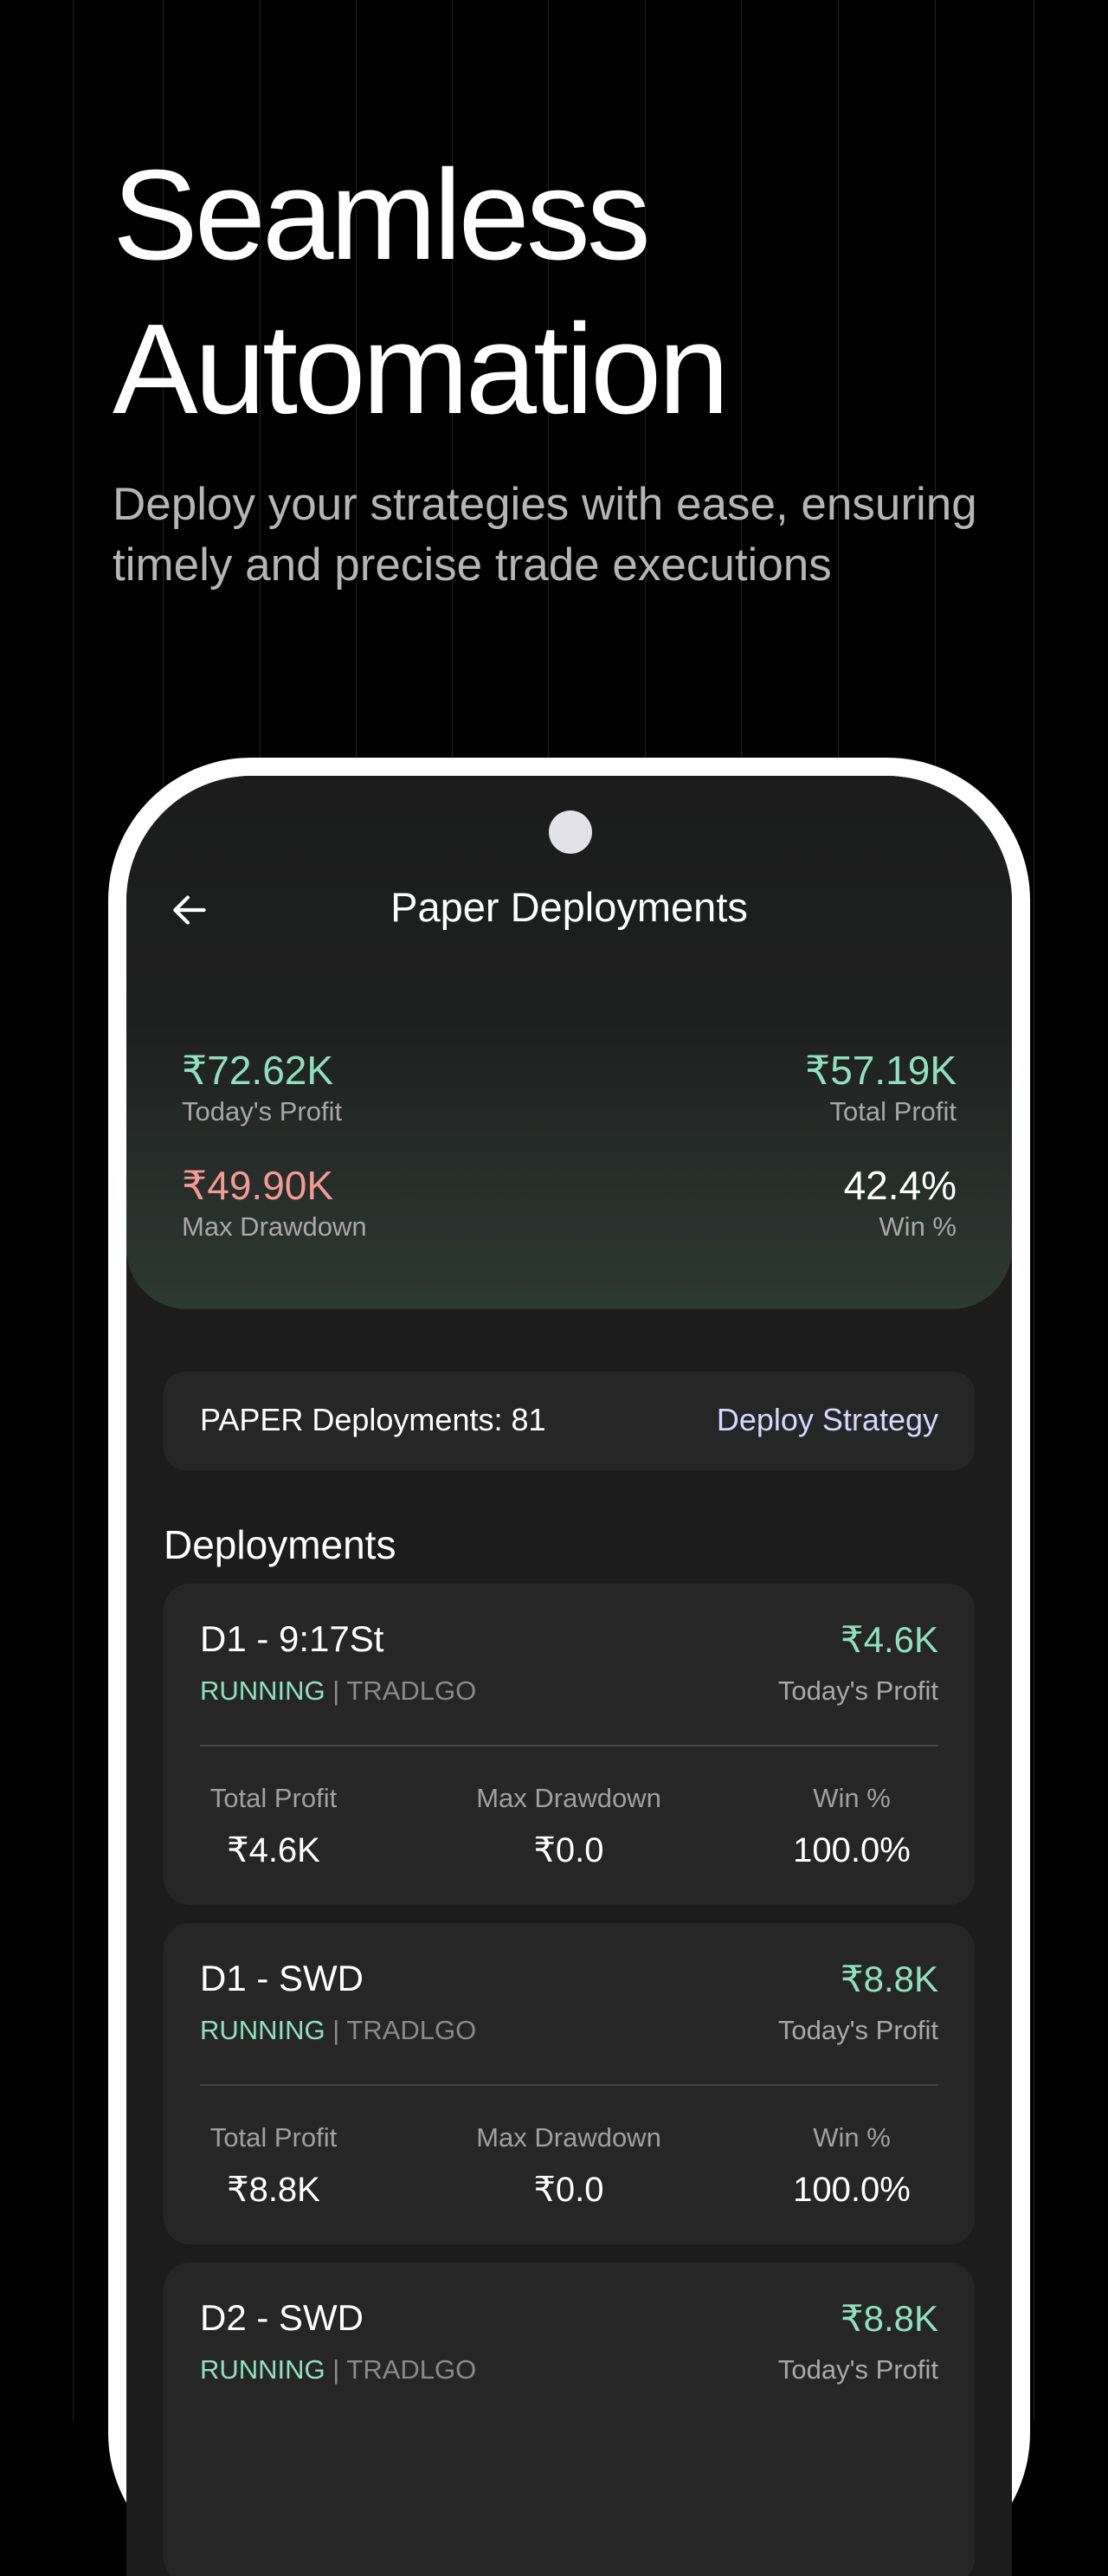  Describe the element at coordinates (292, 1638) in the screenshot. I see `deployment-name: D1 - 9:17St` at that location.